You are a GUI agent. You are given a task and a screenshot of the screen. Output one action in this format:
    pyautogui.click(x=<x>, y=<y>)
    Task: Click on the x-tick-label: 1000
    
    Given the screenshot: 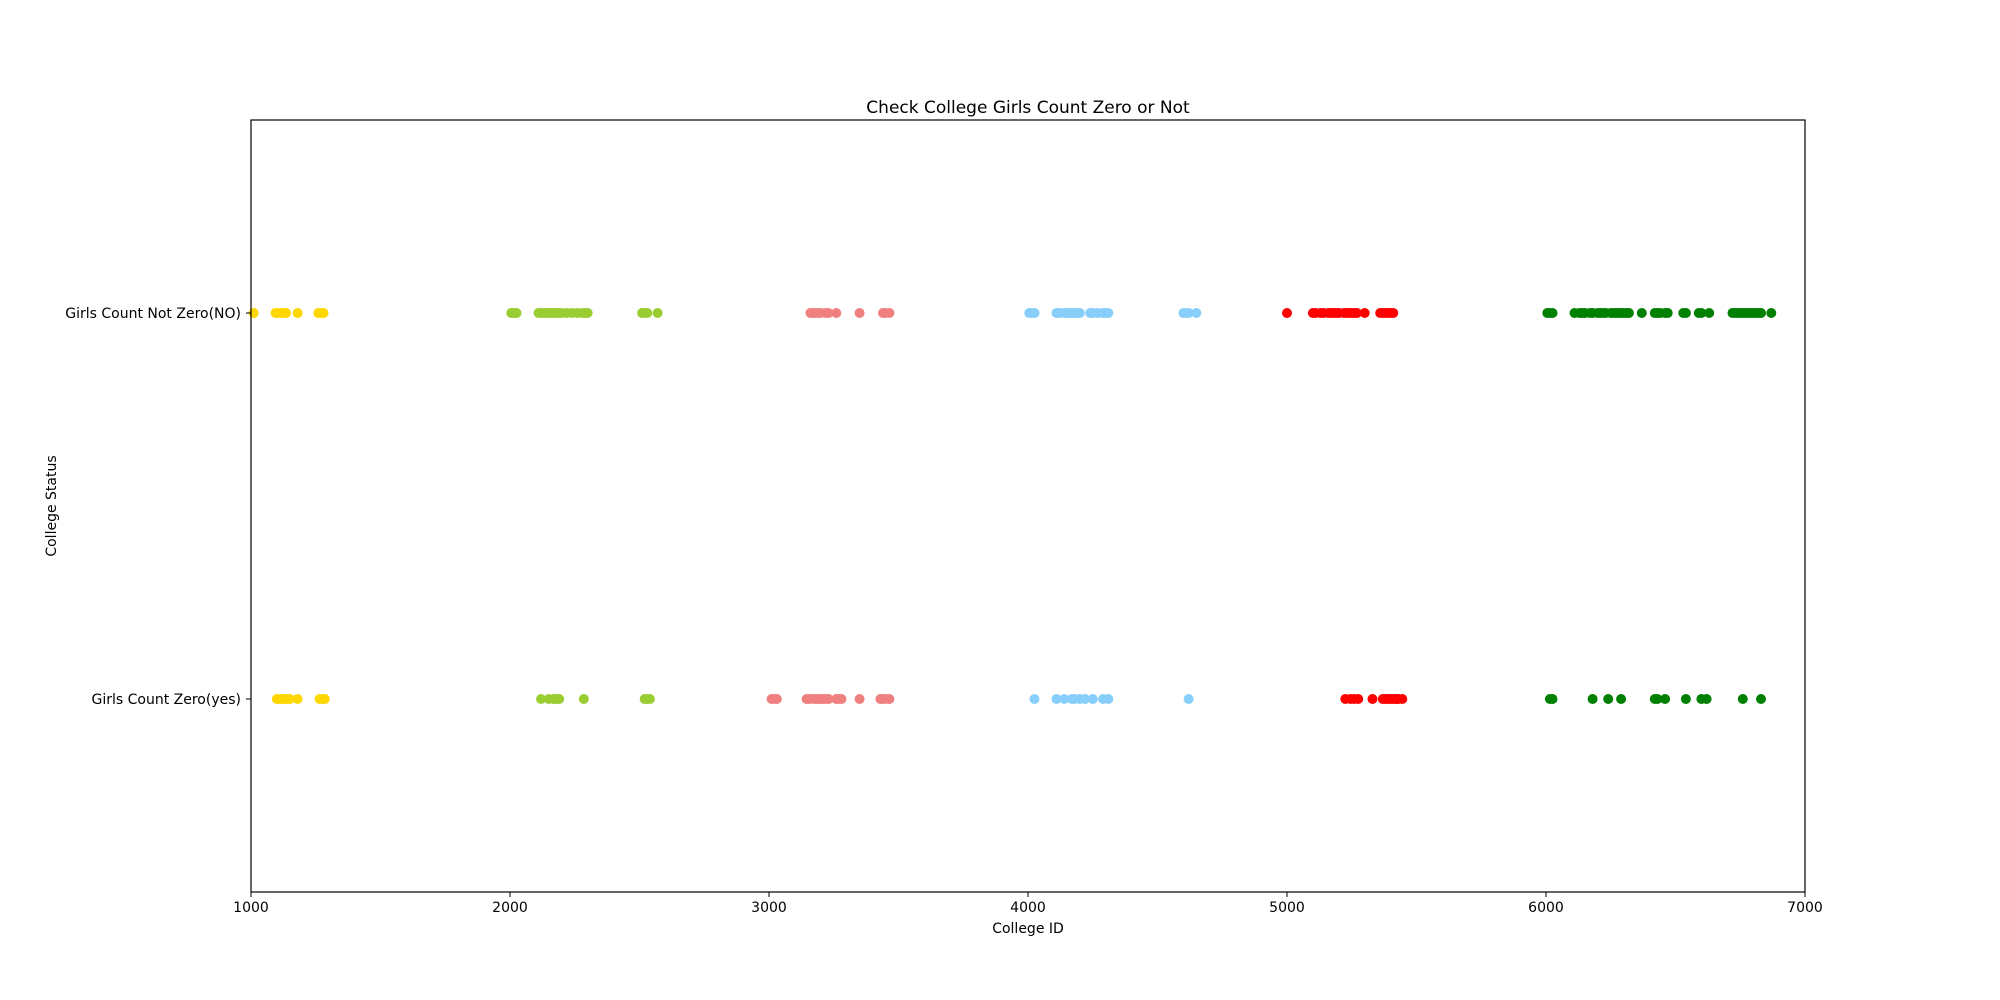 What is the action you would take?
    pyautogui.click(x=251, y=908)
    